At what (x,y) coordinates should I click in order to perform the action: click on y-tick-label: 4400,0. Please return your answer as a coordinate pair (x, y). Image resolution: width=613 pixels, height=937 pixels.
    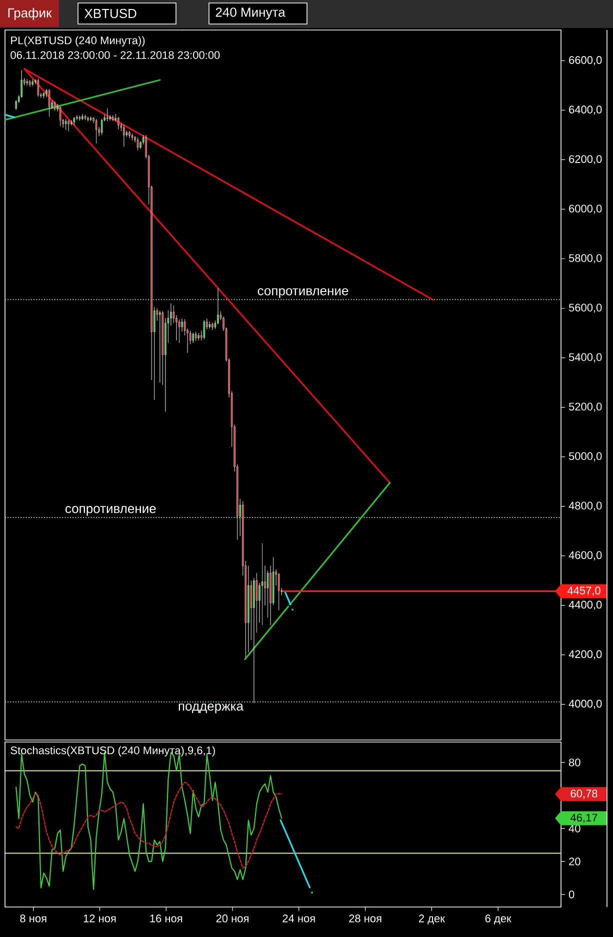
    Looking at the image, I should click on (585, 605).